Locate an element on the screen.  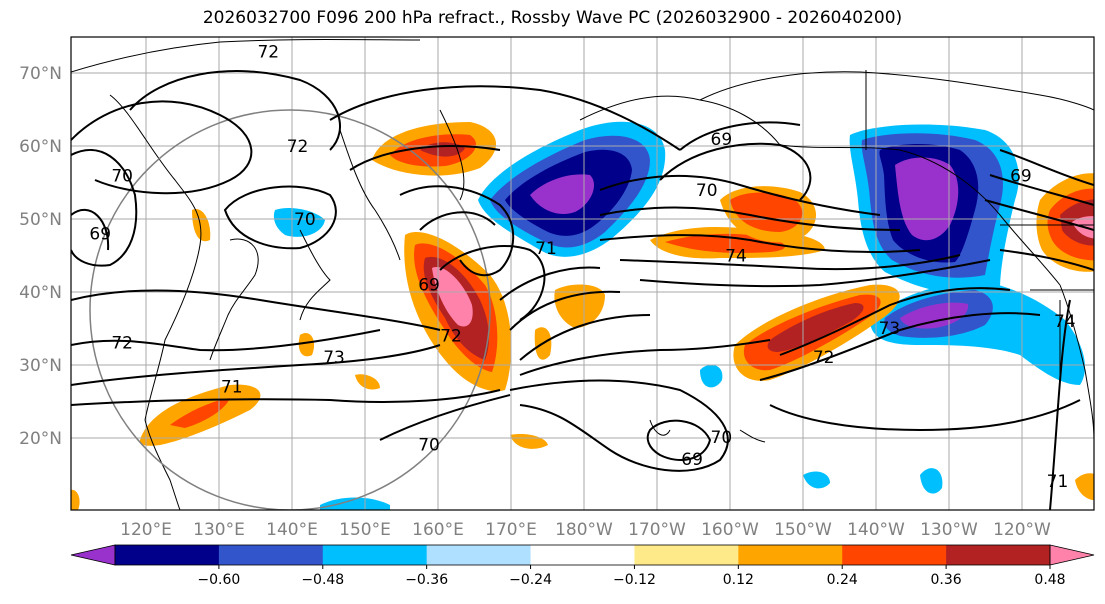
colorbar-tick-label: −0.36 is located at coordinates (426, 580).